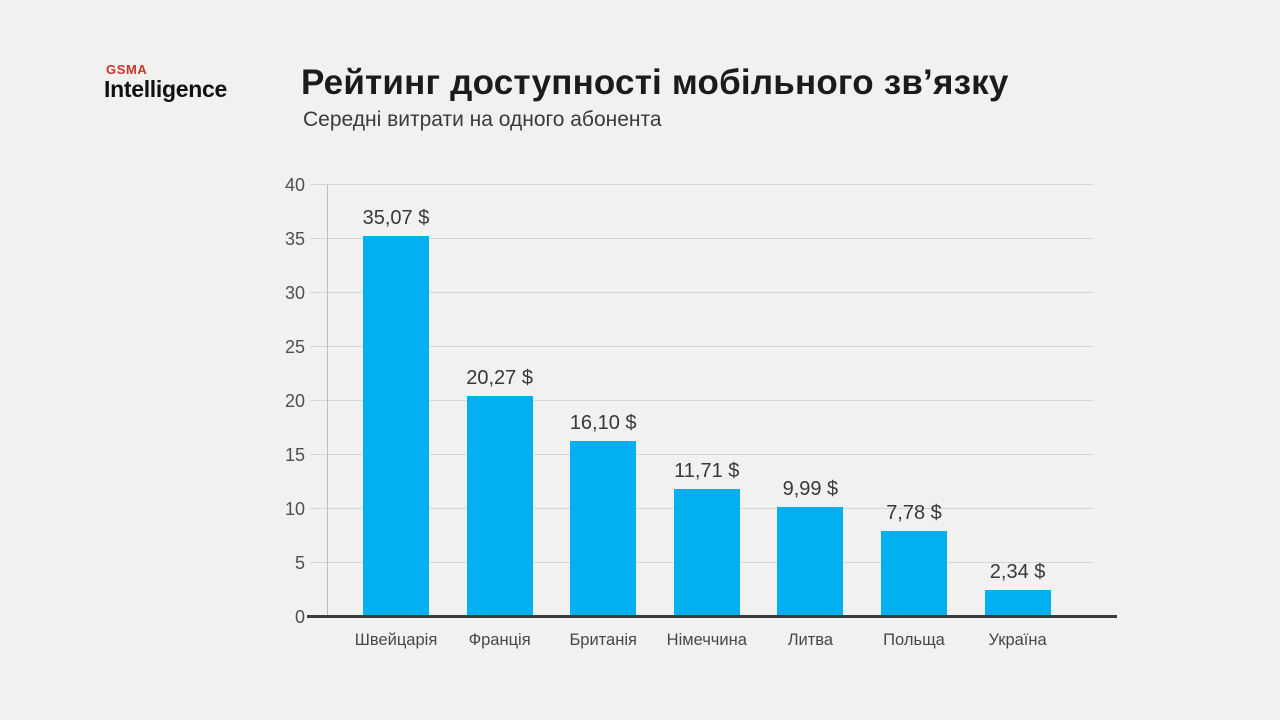 This screenshot has height=720, width=1280. I want to click on logo-gsma-text: GSMA, so click(127, 69).